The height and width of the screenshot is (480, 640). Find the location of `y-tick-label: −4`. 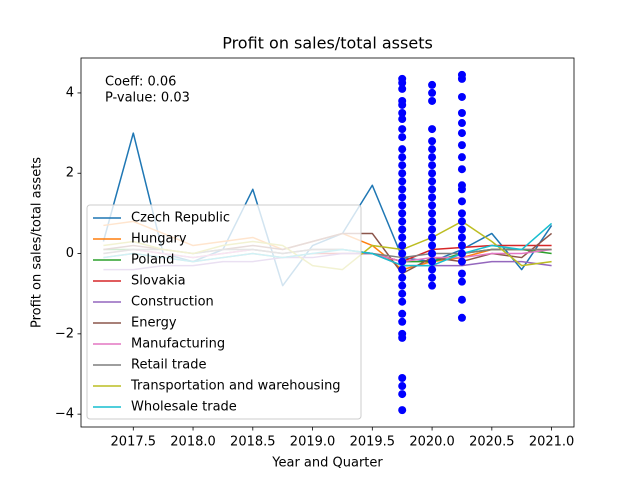

y-tick-label: −4 is located at coordinates (64, 414).